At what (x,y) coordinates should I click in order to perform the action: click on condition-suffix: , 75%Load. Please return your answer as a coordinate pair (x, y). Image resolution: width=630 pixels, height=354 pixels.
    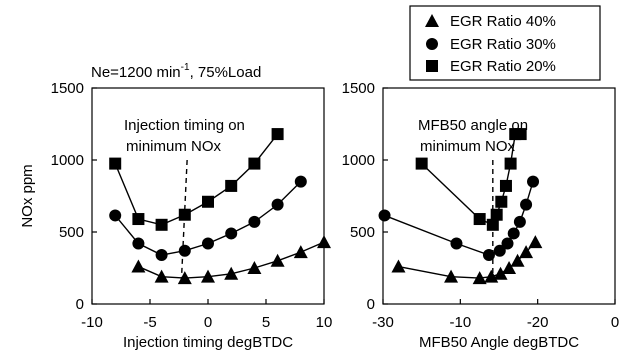
    Looking at the image, I should click on (226, 72).